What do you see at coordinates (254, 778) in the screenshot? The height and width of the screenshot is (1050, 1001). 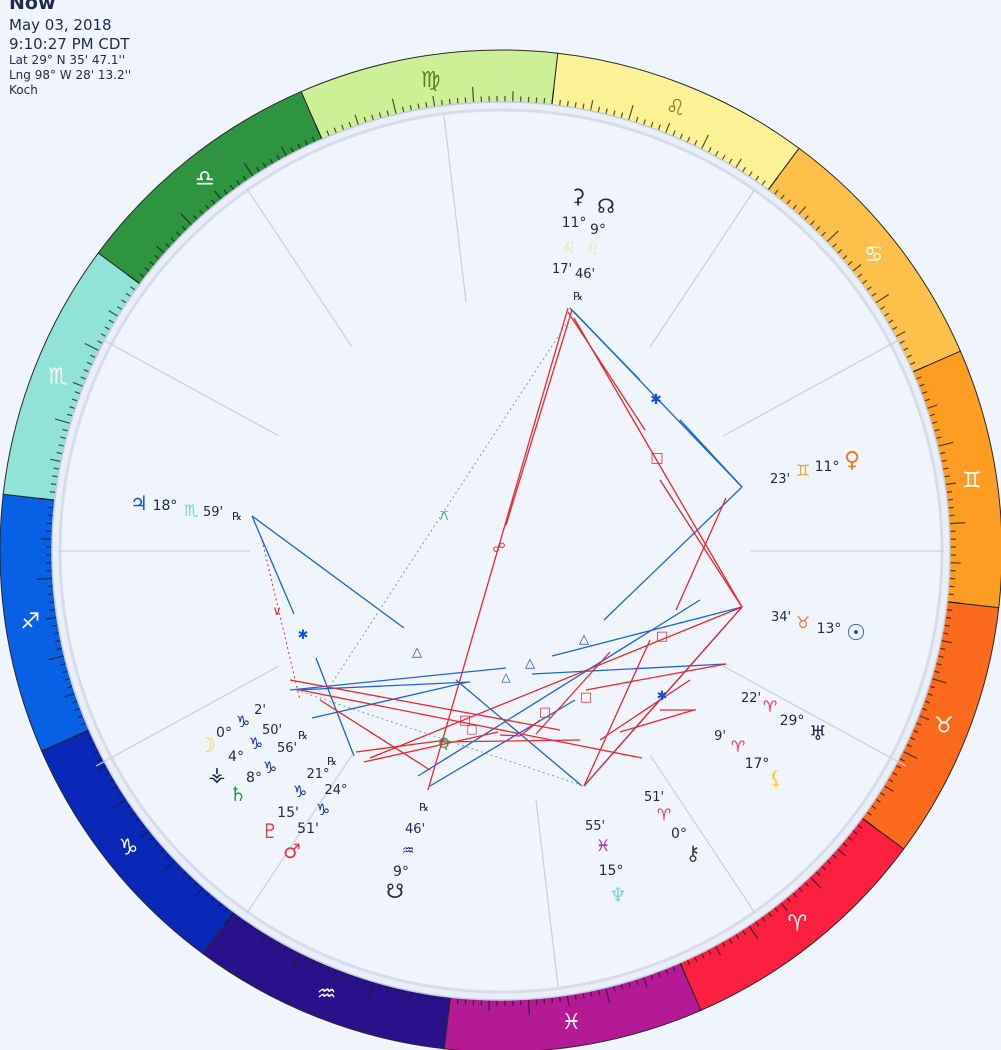 I see `saturn-degree: 8°` at bounding box center [254, 778].